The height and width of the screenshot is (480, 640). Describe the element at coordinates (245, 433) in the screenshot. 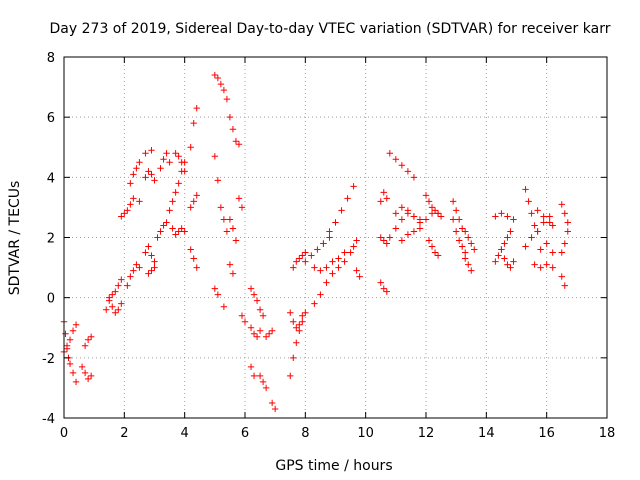

I see `x-tick-label: 6` at that location.